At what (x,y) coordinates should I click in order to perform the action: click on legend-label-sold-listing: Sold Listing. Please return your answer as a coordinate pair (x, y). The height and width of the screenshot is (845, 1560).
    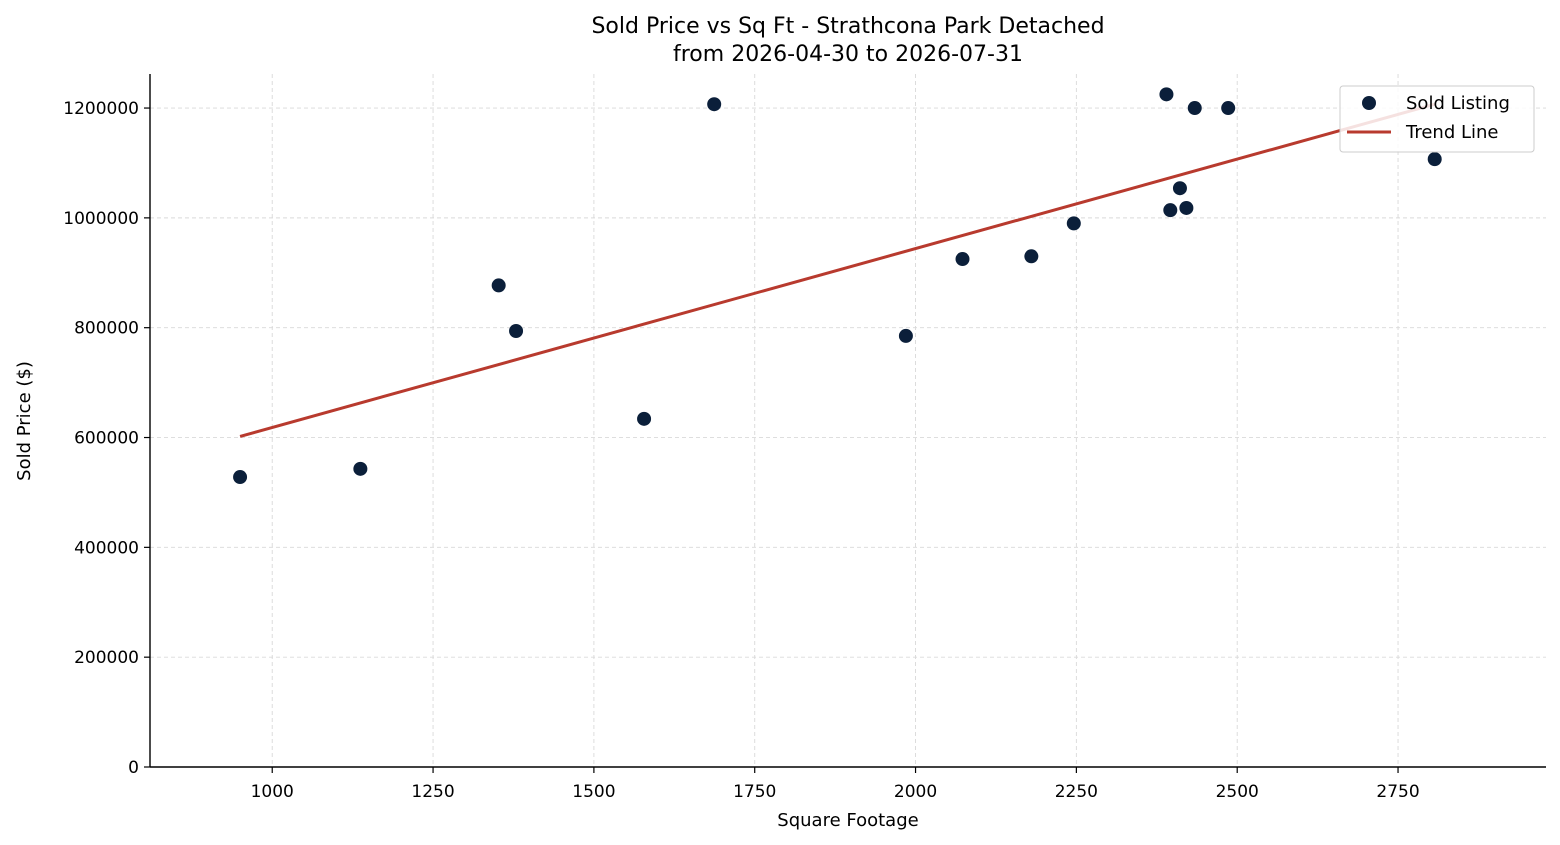
    Looking at the image, I should click on (1458, 103).